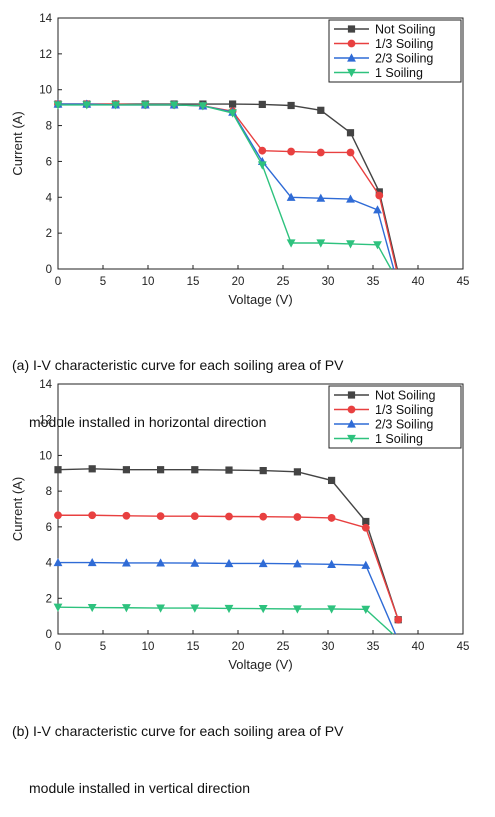 The width and height of the screenshot is (495, 817). Describe the element at coordinates (260, 664) in the screenshot. I see `x-axis-label: Voltage (V)` at that location.